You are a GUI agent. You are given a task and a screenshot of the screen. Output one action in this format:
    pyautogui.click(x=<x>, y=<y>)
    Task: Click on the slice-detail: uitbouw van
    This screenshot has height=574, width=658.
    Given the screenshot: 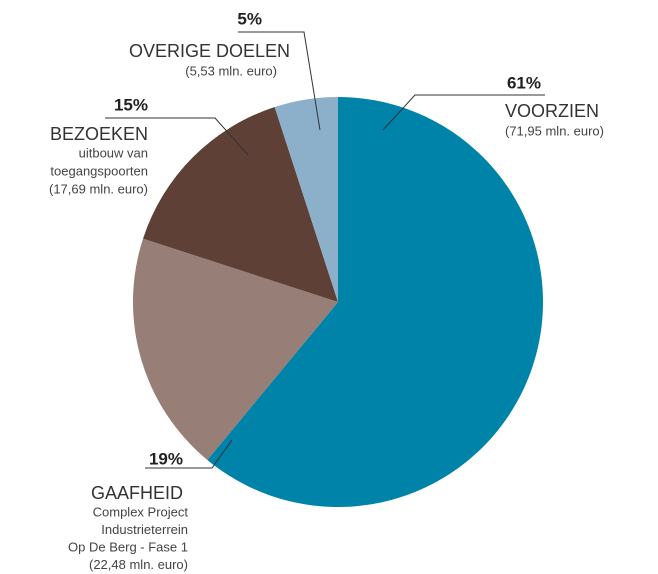 What is the action you would take?
    pyautogui.click(x=113, y=152)
    